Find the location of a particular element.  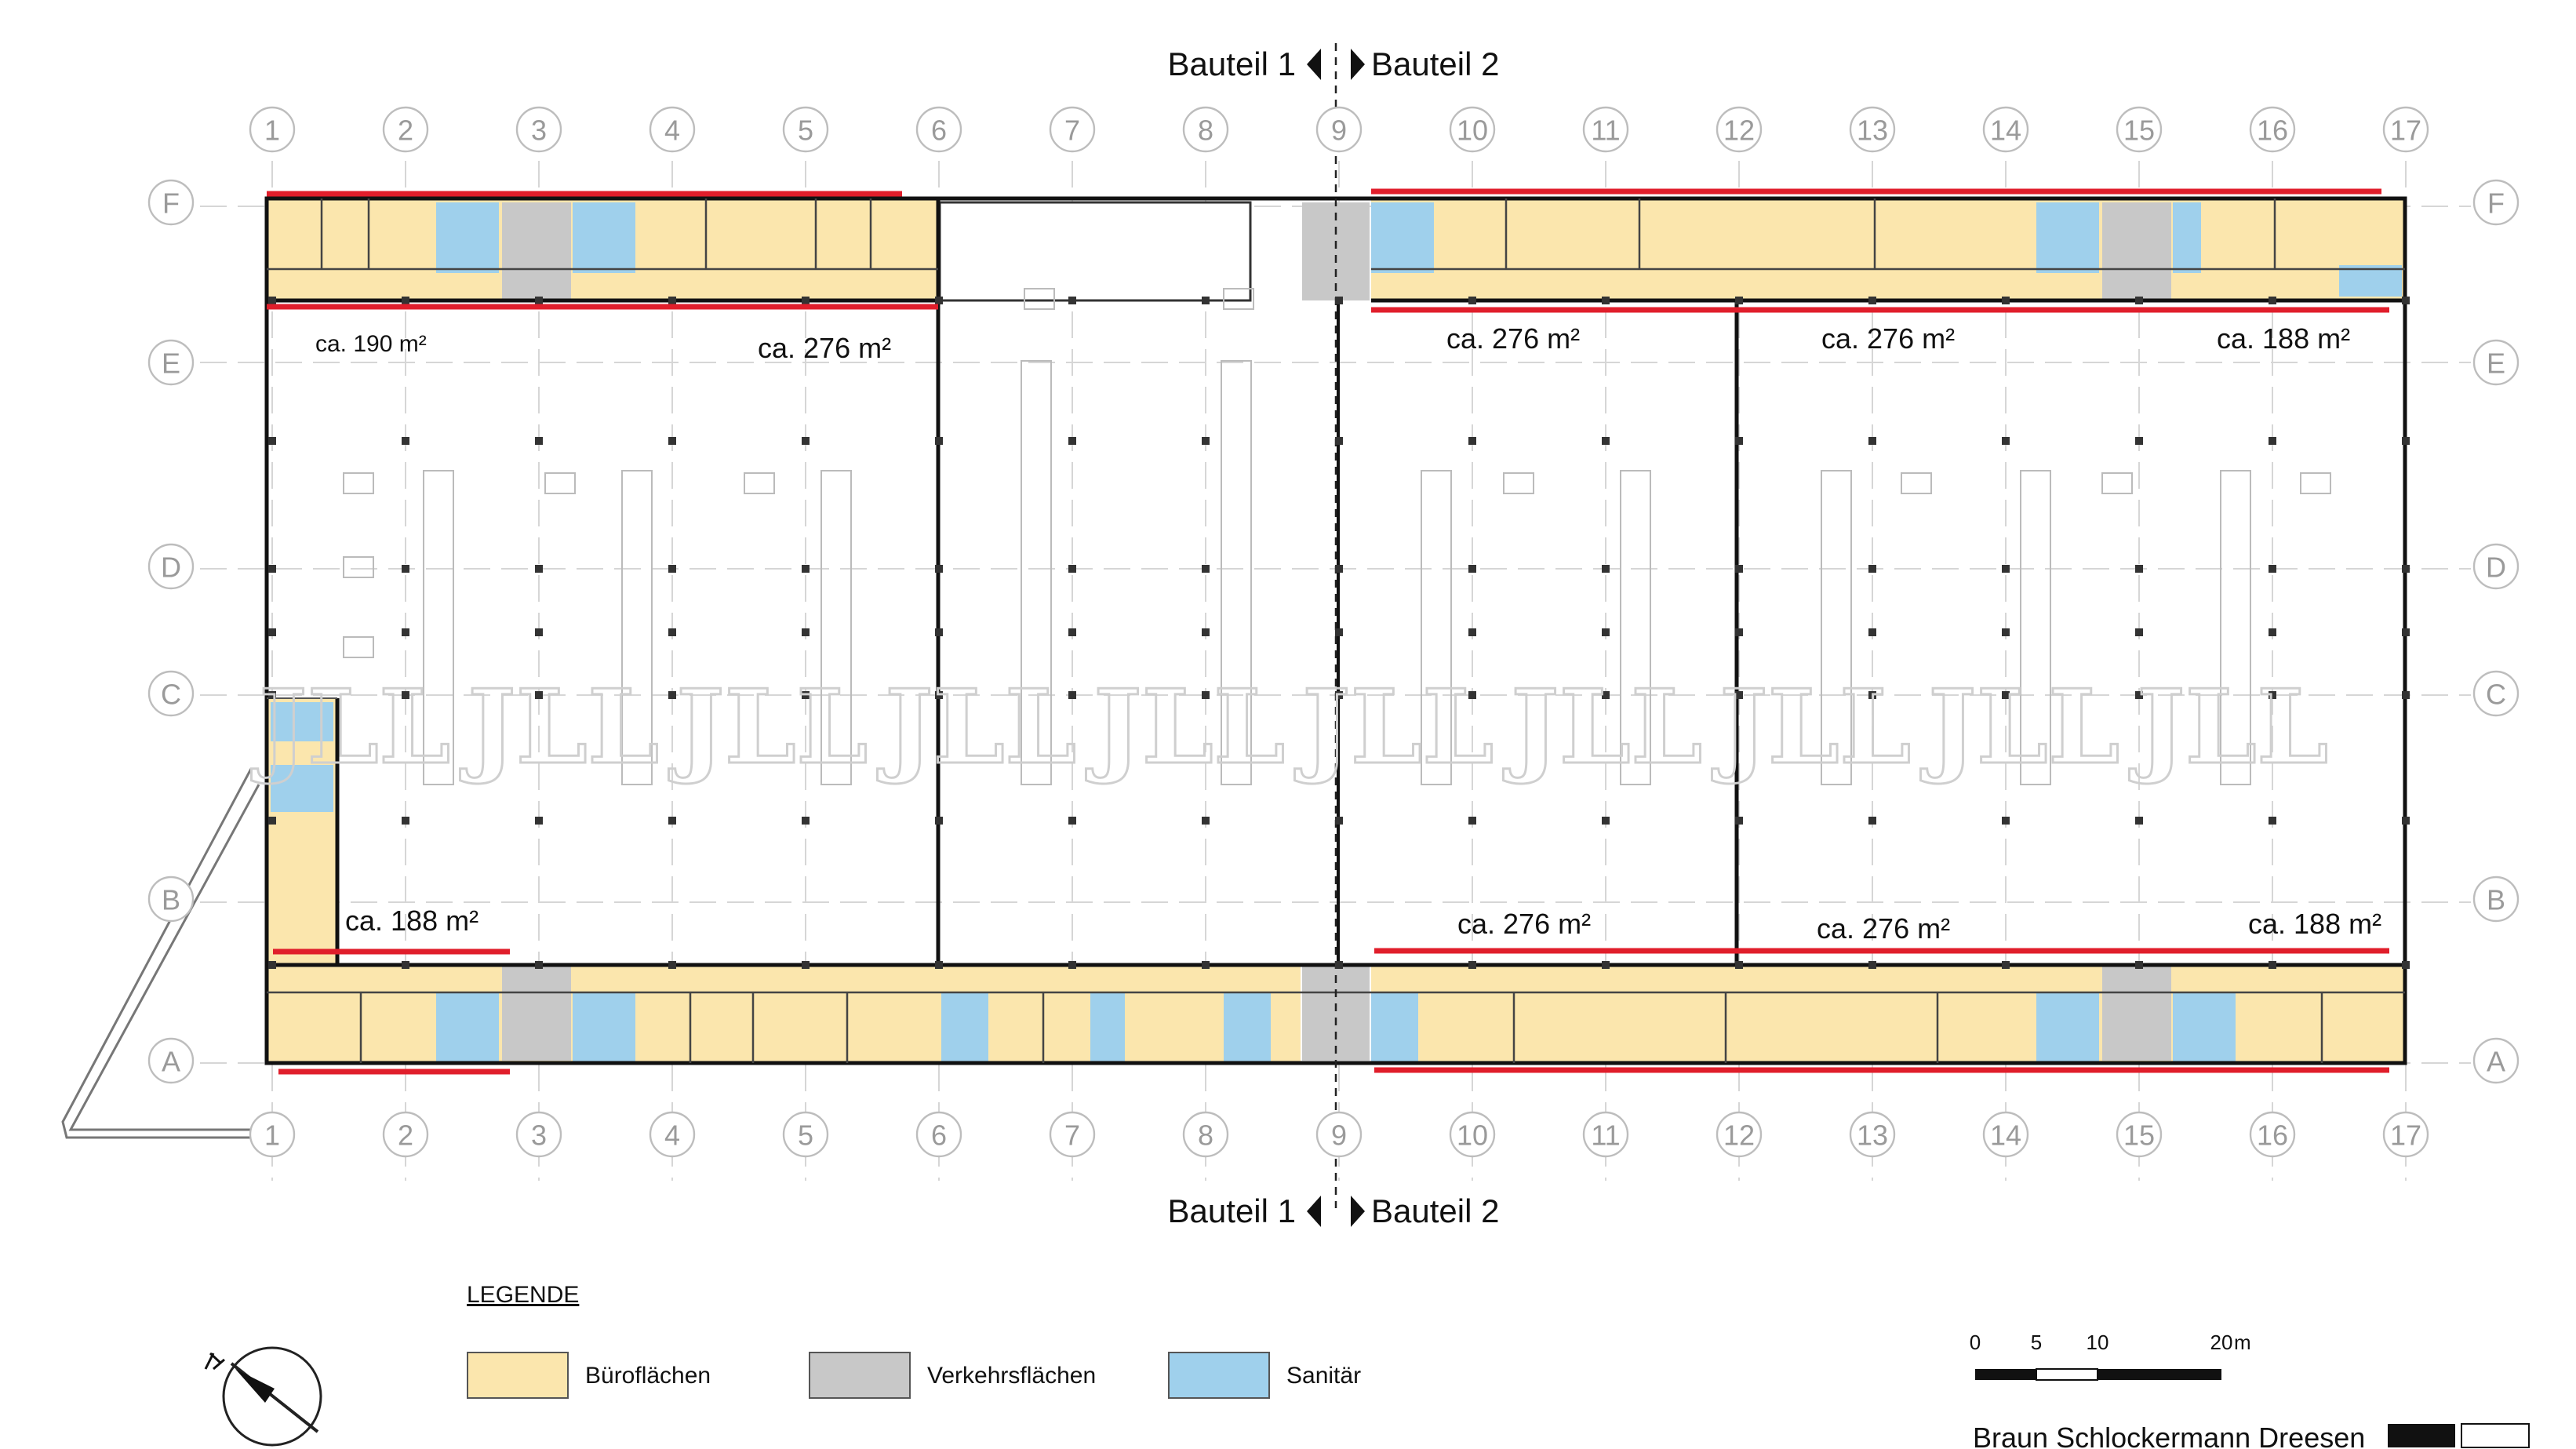

axis-bubble-left-C: C is located at coordinates (171, 693).